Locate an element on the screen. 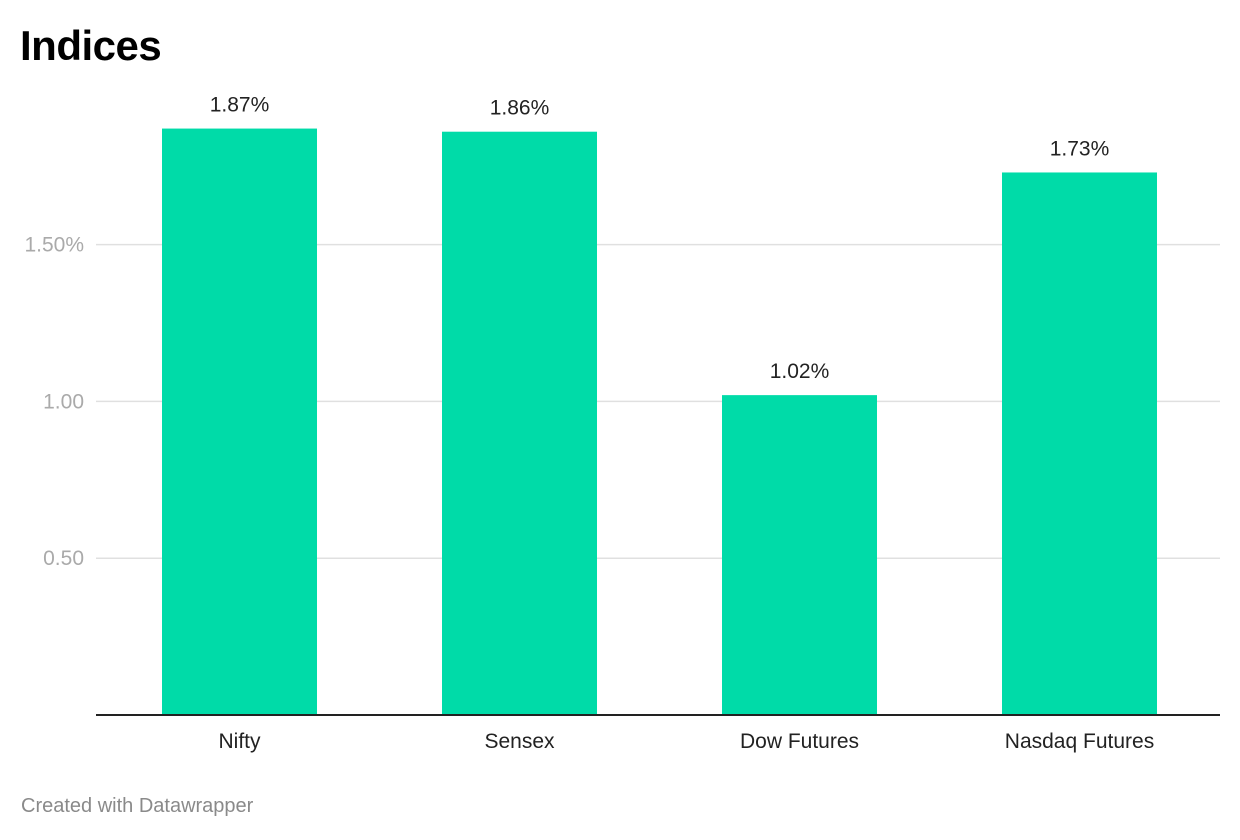 Image resolution: width=1240 pixels, height=840 pixels. bar-value-label: 1.86% is located at coordinates (520, 108).